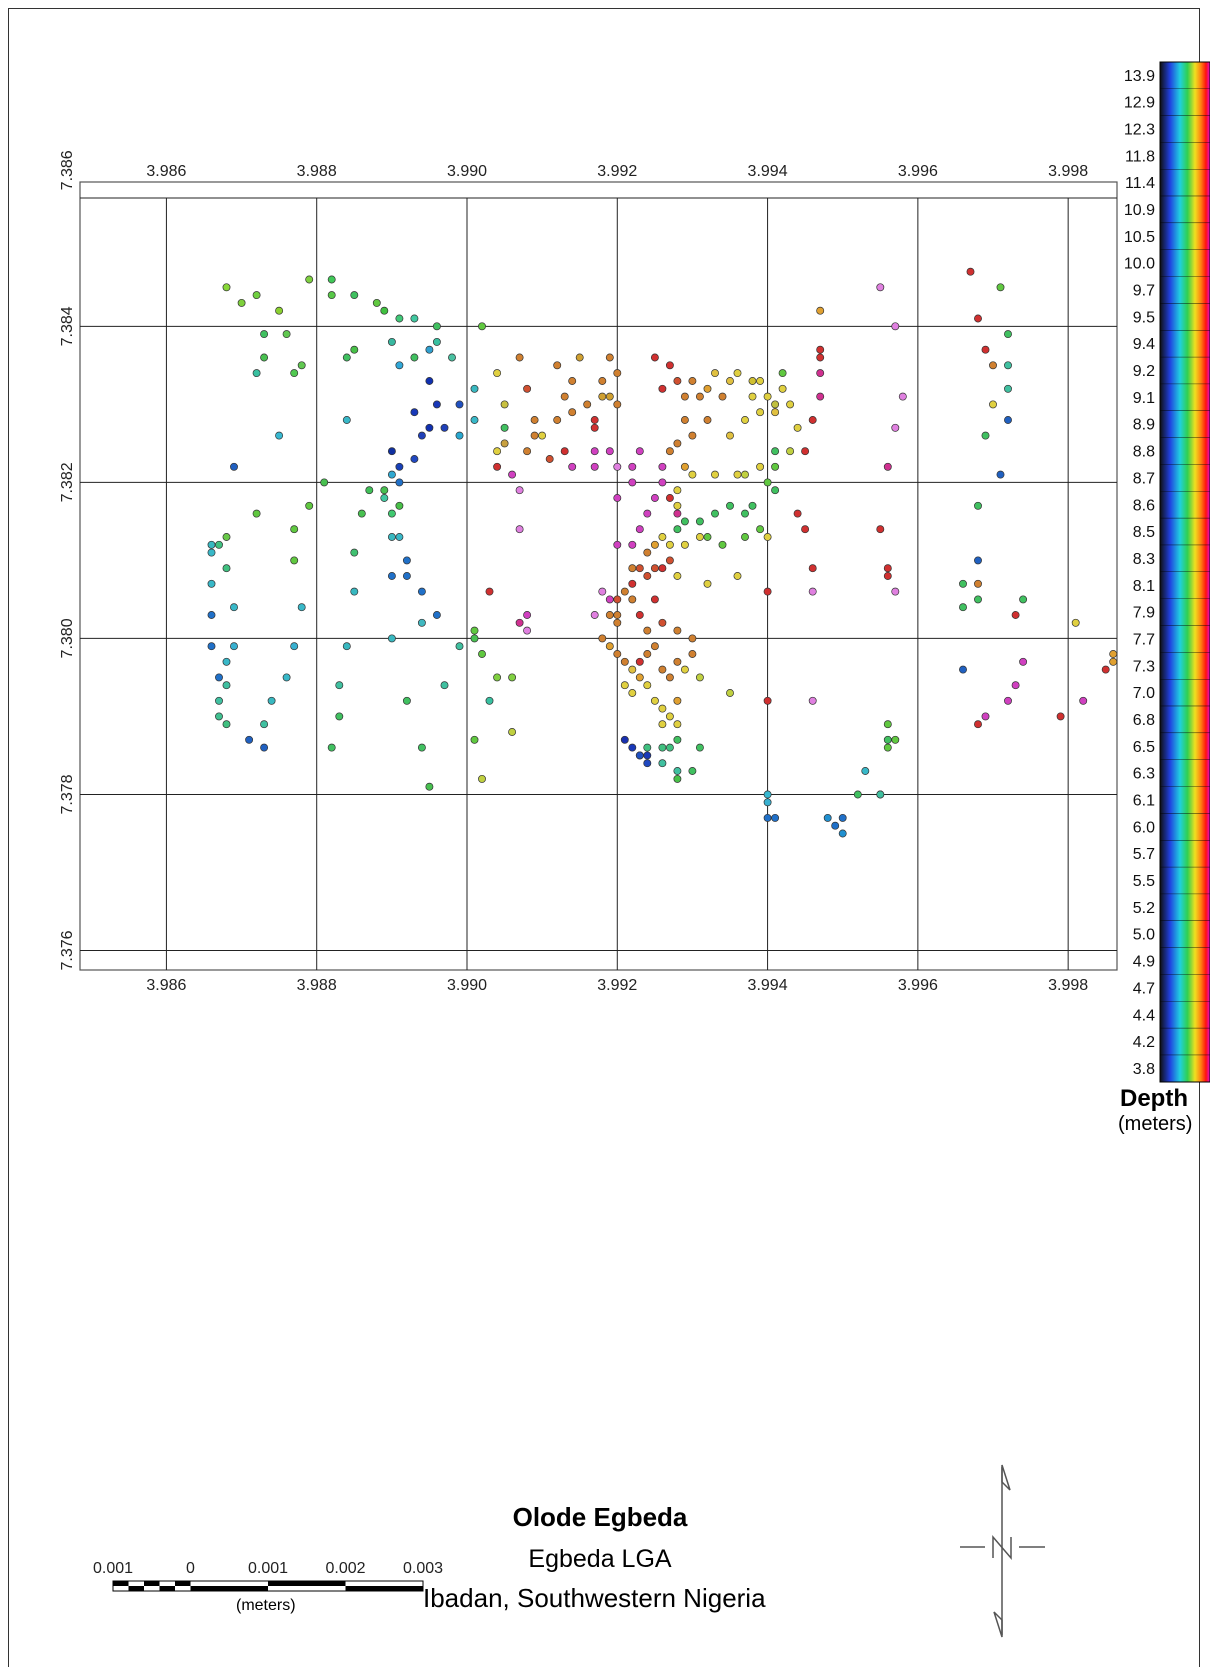  I want to click on colorbar-label: 9.5, so click(1144, 317).